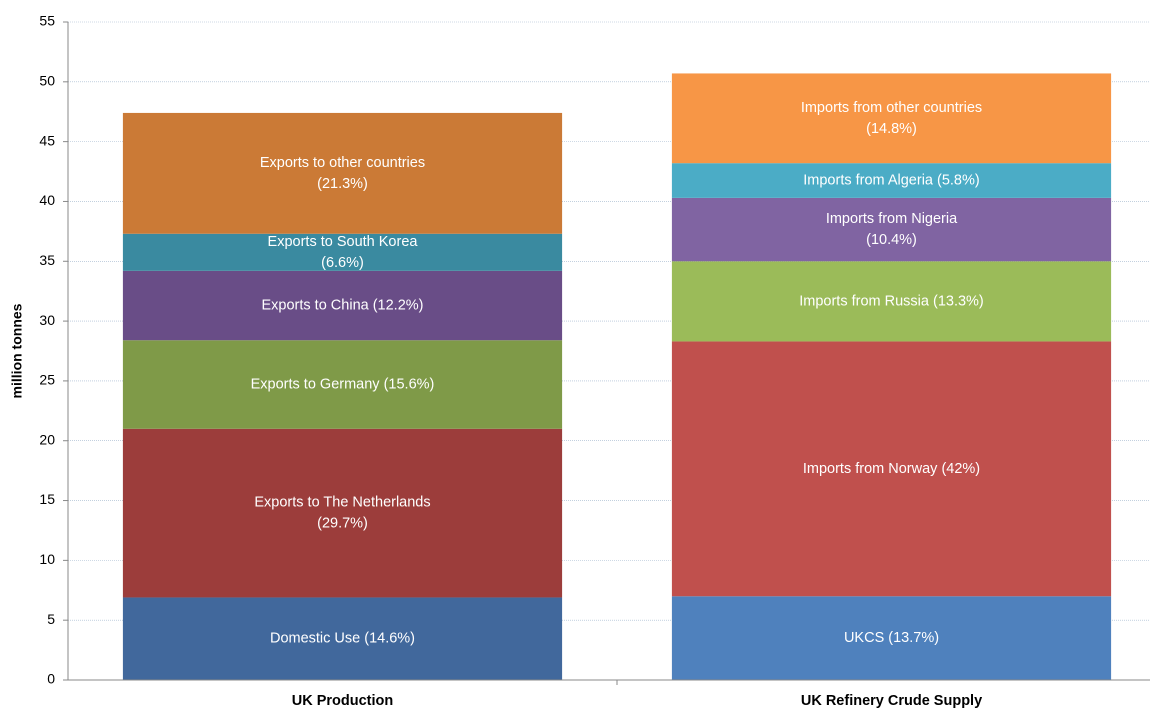 The width and height of the screenshot is (1152, 709). Describe the element at coordinates (47, 260) in the screenshot. I see `y-tick-label: 35` at that location.